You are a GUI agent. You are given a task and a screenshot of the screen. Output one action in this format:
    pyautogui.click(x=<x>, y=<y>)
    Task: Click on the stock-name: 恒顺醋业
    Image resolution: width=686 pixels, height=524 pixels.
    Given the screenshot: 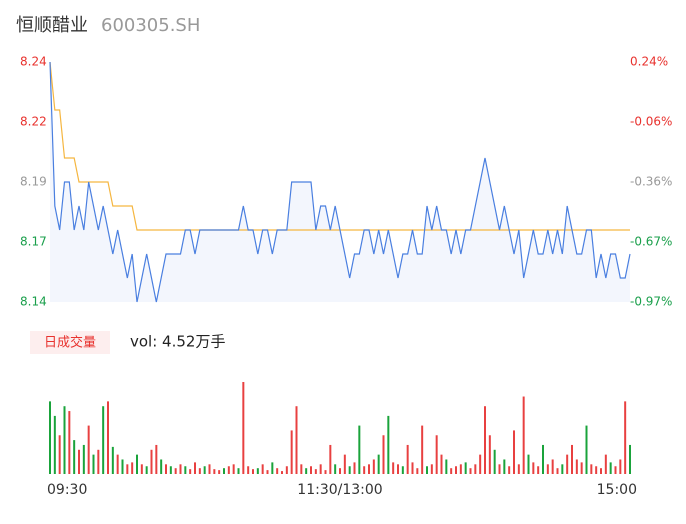 What is the action you would take?
    pyautogui.click(x=52, y=25)
    